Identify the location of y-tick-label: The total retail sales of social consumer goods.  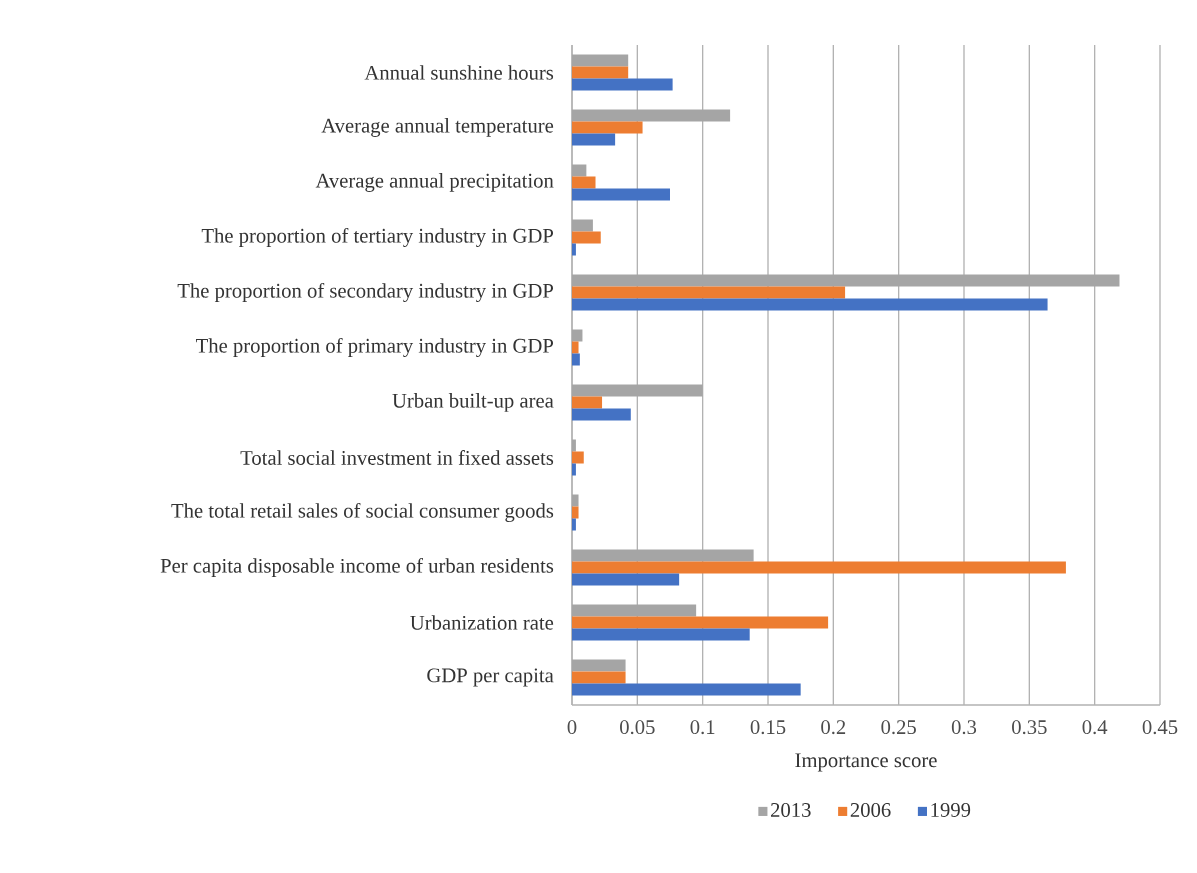
(362, 512).